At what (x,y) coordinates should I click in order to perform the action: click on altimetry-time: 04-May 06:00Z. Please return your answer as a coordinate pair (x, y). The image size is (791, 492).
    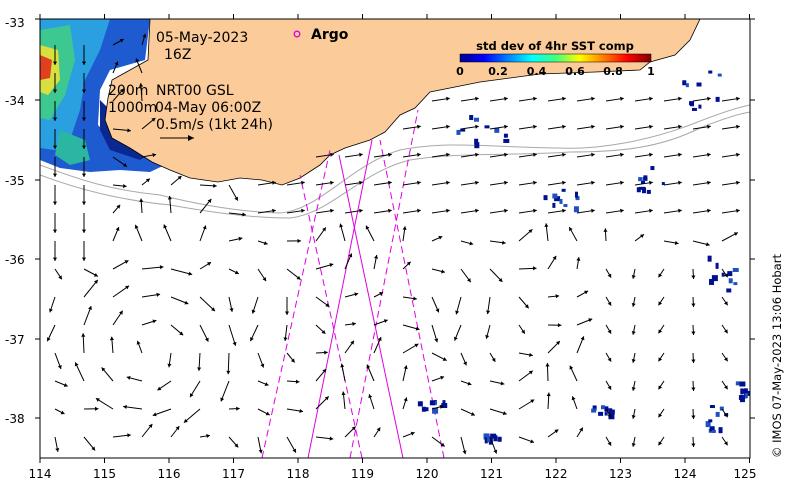
    Looking at the image, I should click on (208, 108).